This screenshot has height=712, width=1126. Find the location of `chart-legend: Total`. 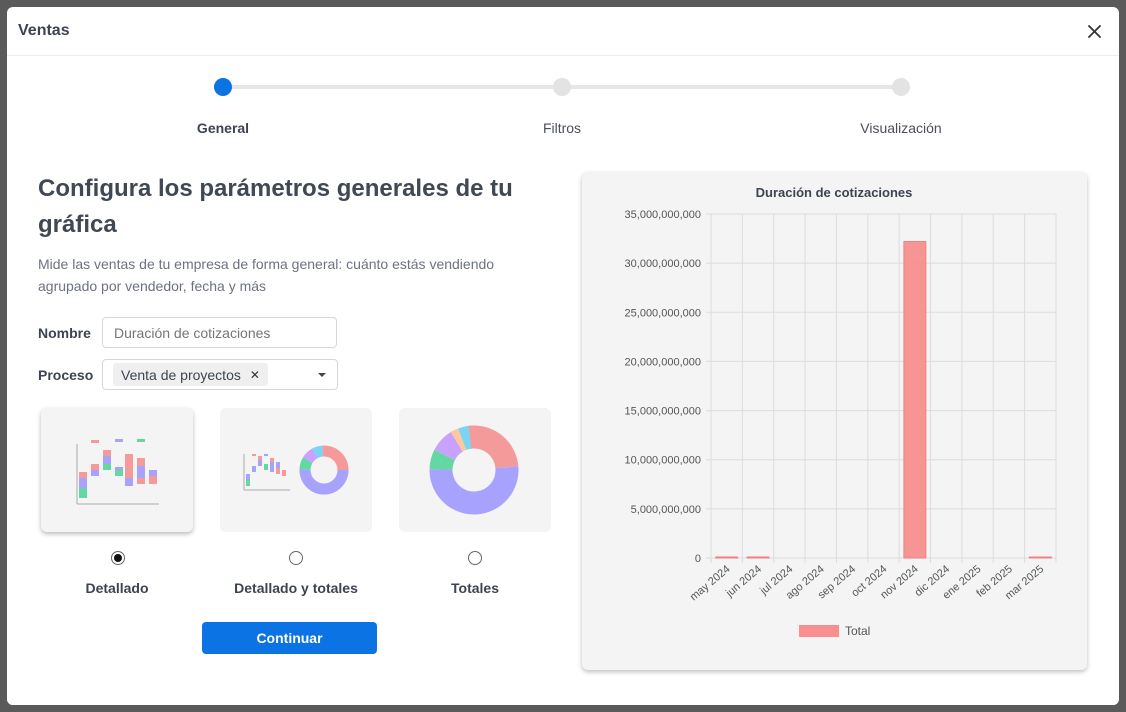

chart-legend: Total is located at coordinates (834, 631).